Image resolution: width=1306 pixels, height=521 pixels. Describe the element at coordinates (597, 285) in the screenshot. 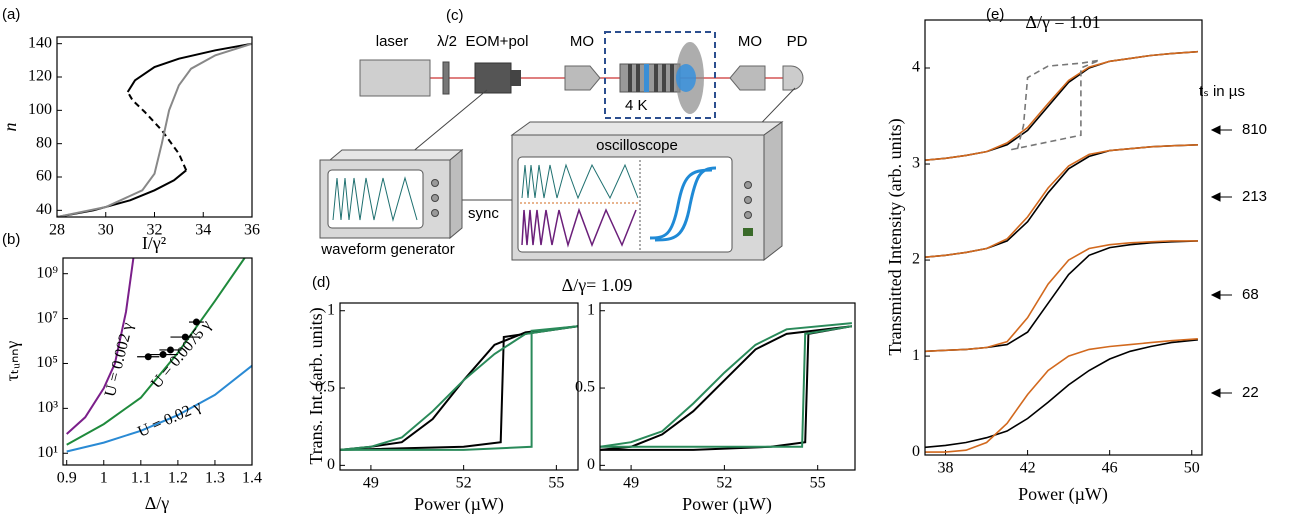

I see `chart-title: Δ/γ= 1.09` at that location.